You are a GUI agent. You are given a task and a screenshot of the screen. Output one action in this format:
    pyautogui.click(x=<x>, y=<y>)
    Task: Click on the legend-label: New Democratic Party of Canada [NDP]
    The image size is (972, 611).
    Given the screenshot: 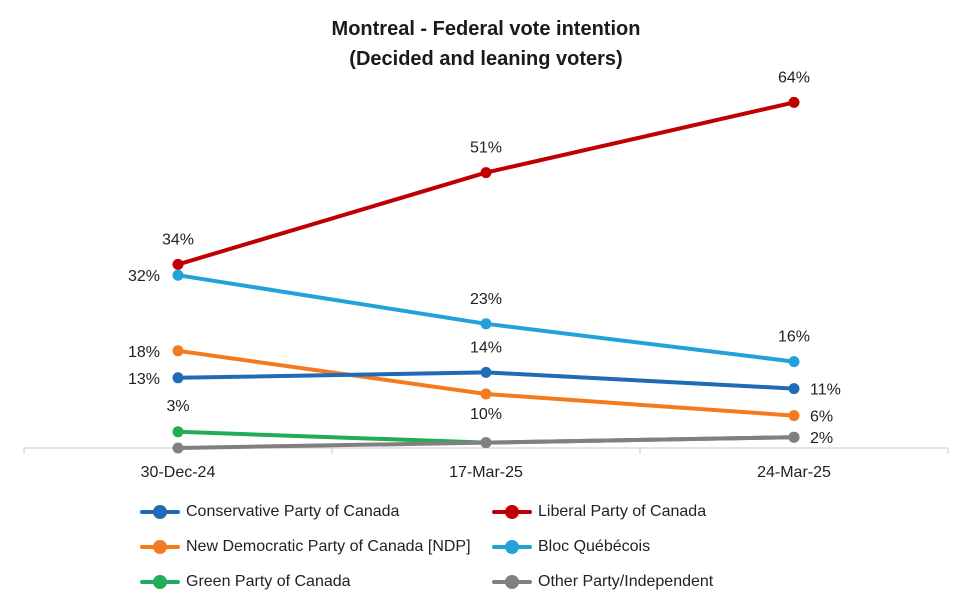 What is the action you would take?
    pyautogui.click(x=328, y=546)
    